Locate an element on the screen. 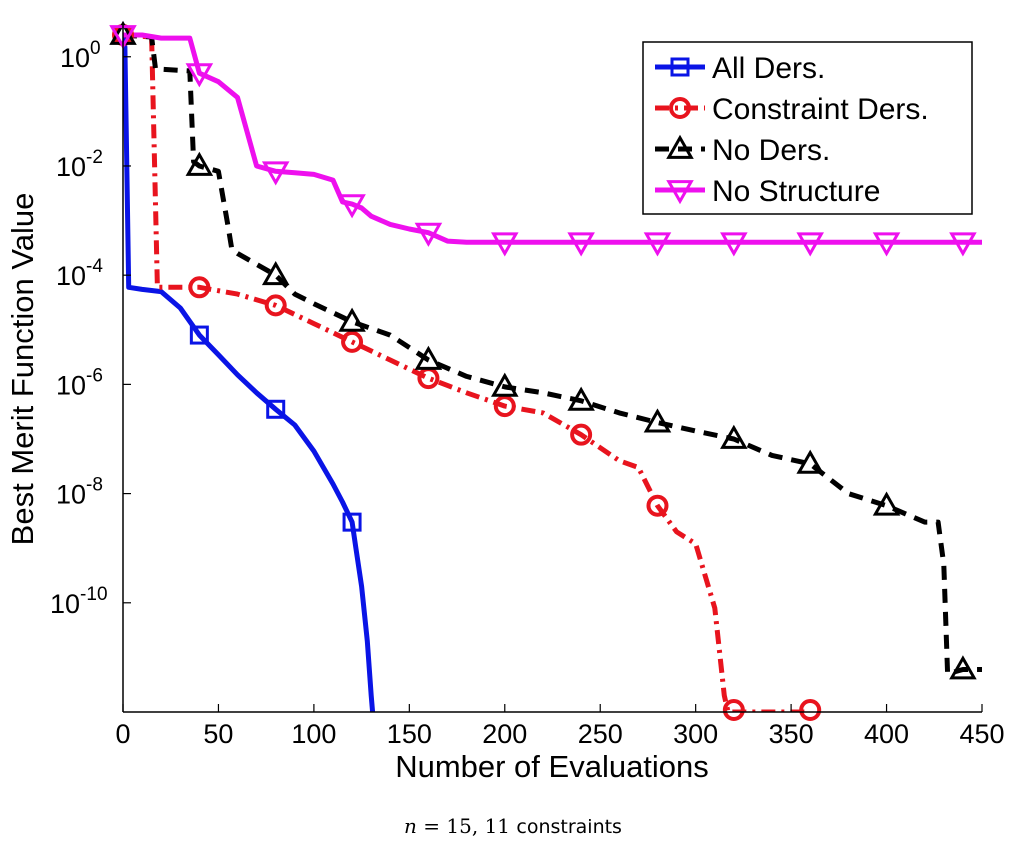 Image resolution: width=1026 pixels, height=851 pixels. x-tick-label: 50 is located at coordinates (218, 734).